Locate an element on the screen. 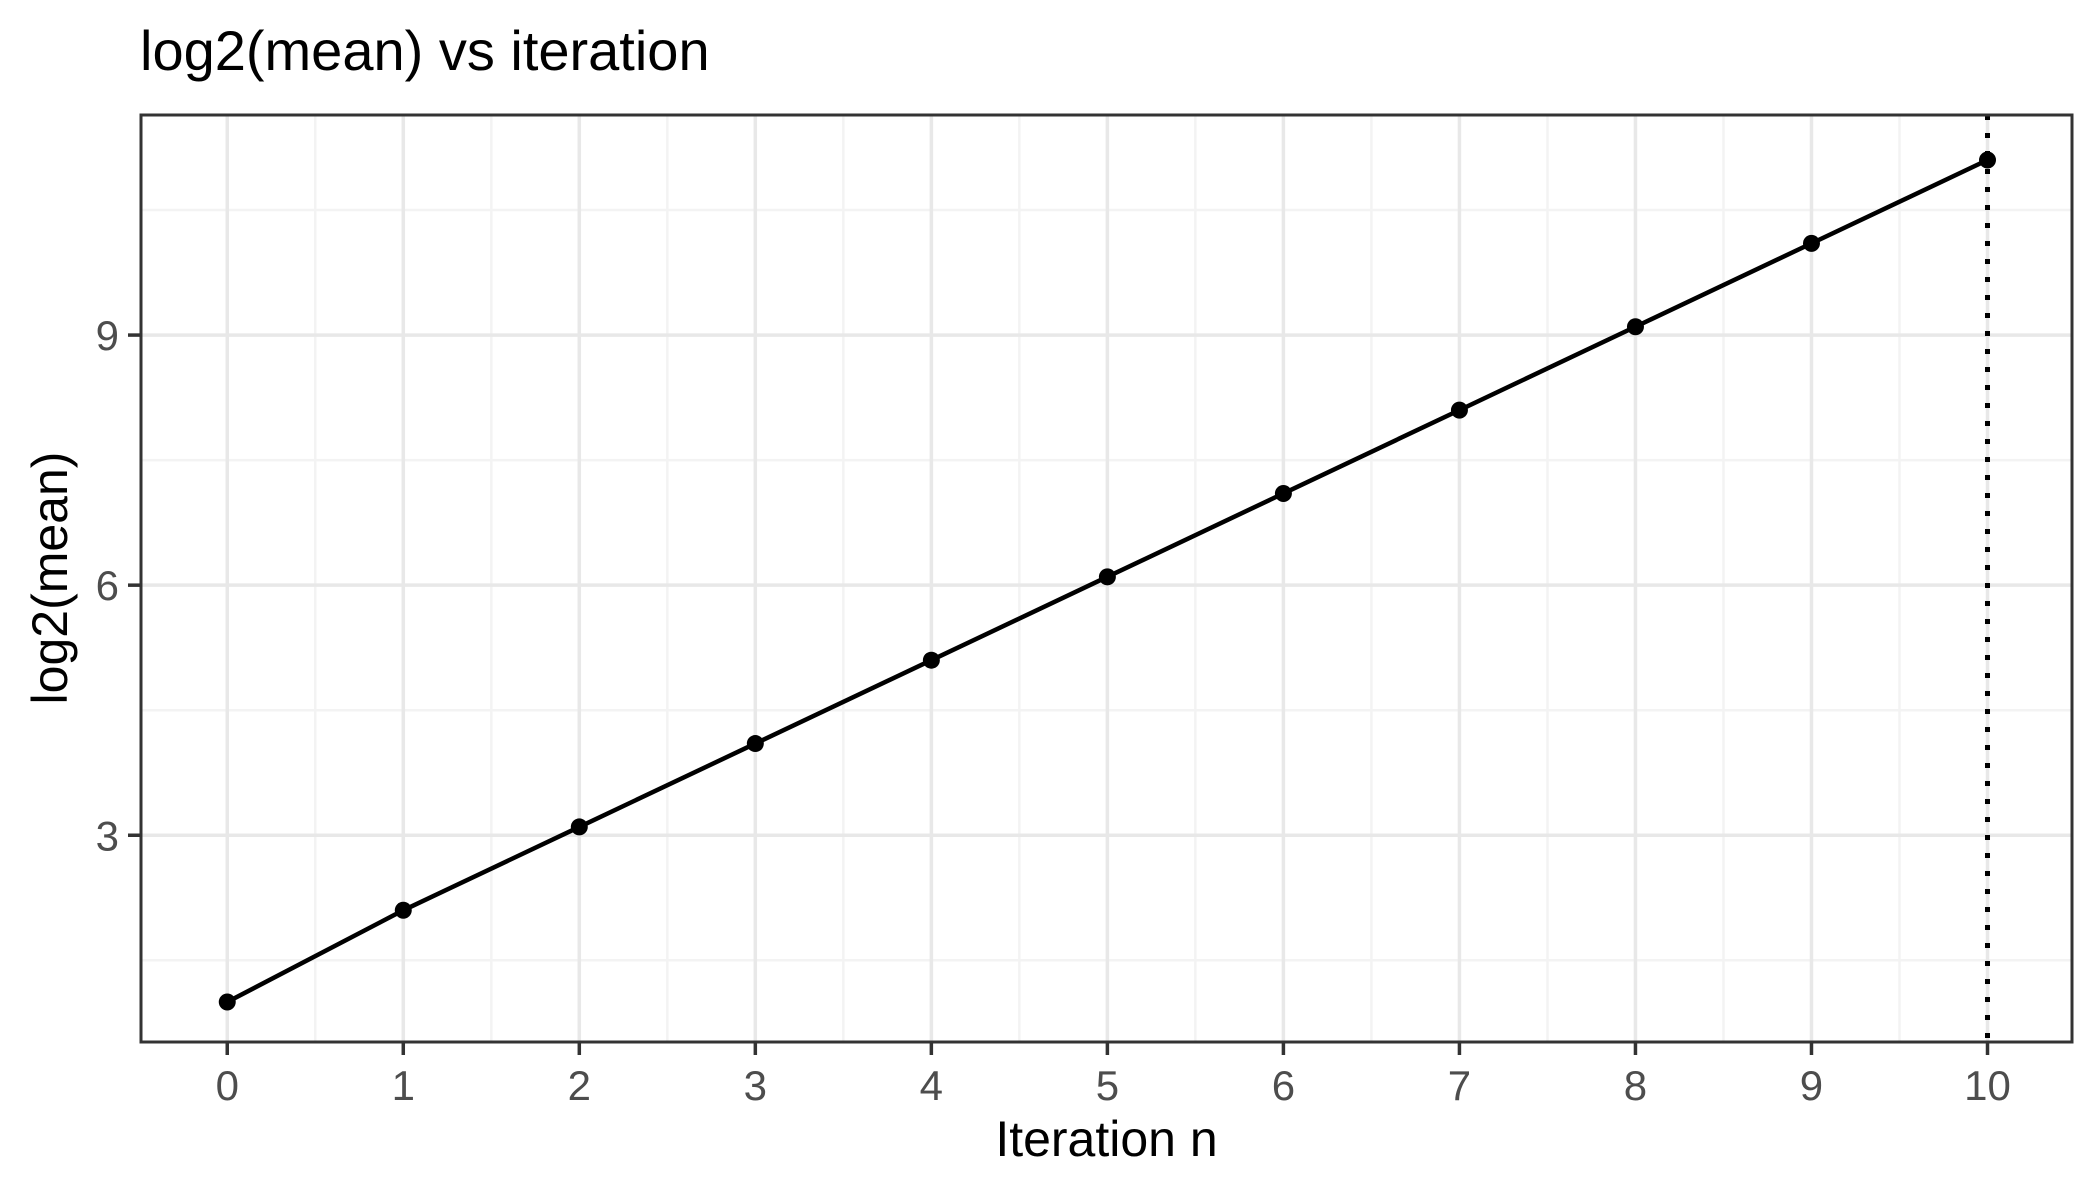 The width and height of the screenshot is (2100, 1200). x-tick-label: 8 is located at coordinates (1635, 1085).